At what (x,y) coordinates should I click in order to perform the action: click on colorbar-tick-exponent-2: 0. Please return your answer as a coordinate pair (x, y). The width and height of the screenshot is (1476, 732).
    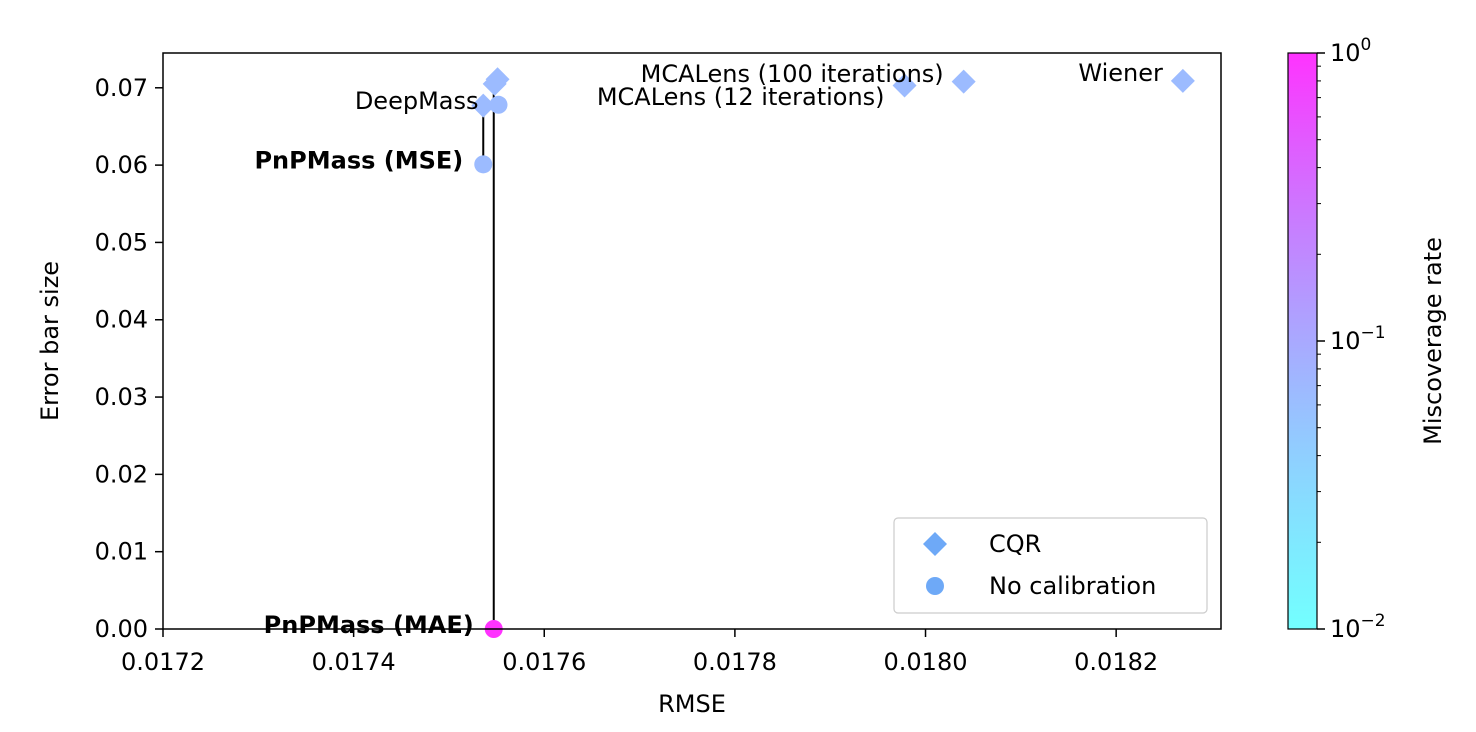
    Looking at the image, I should click on (1366, 45).